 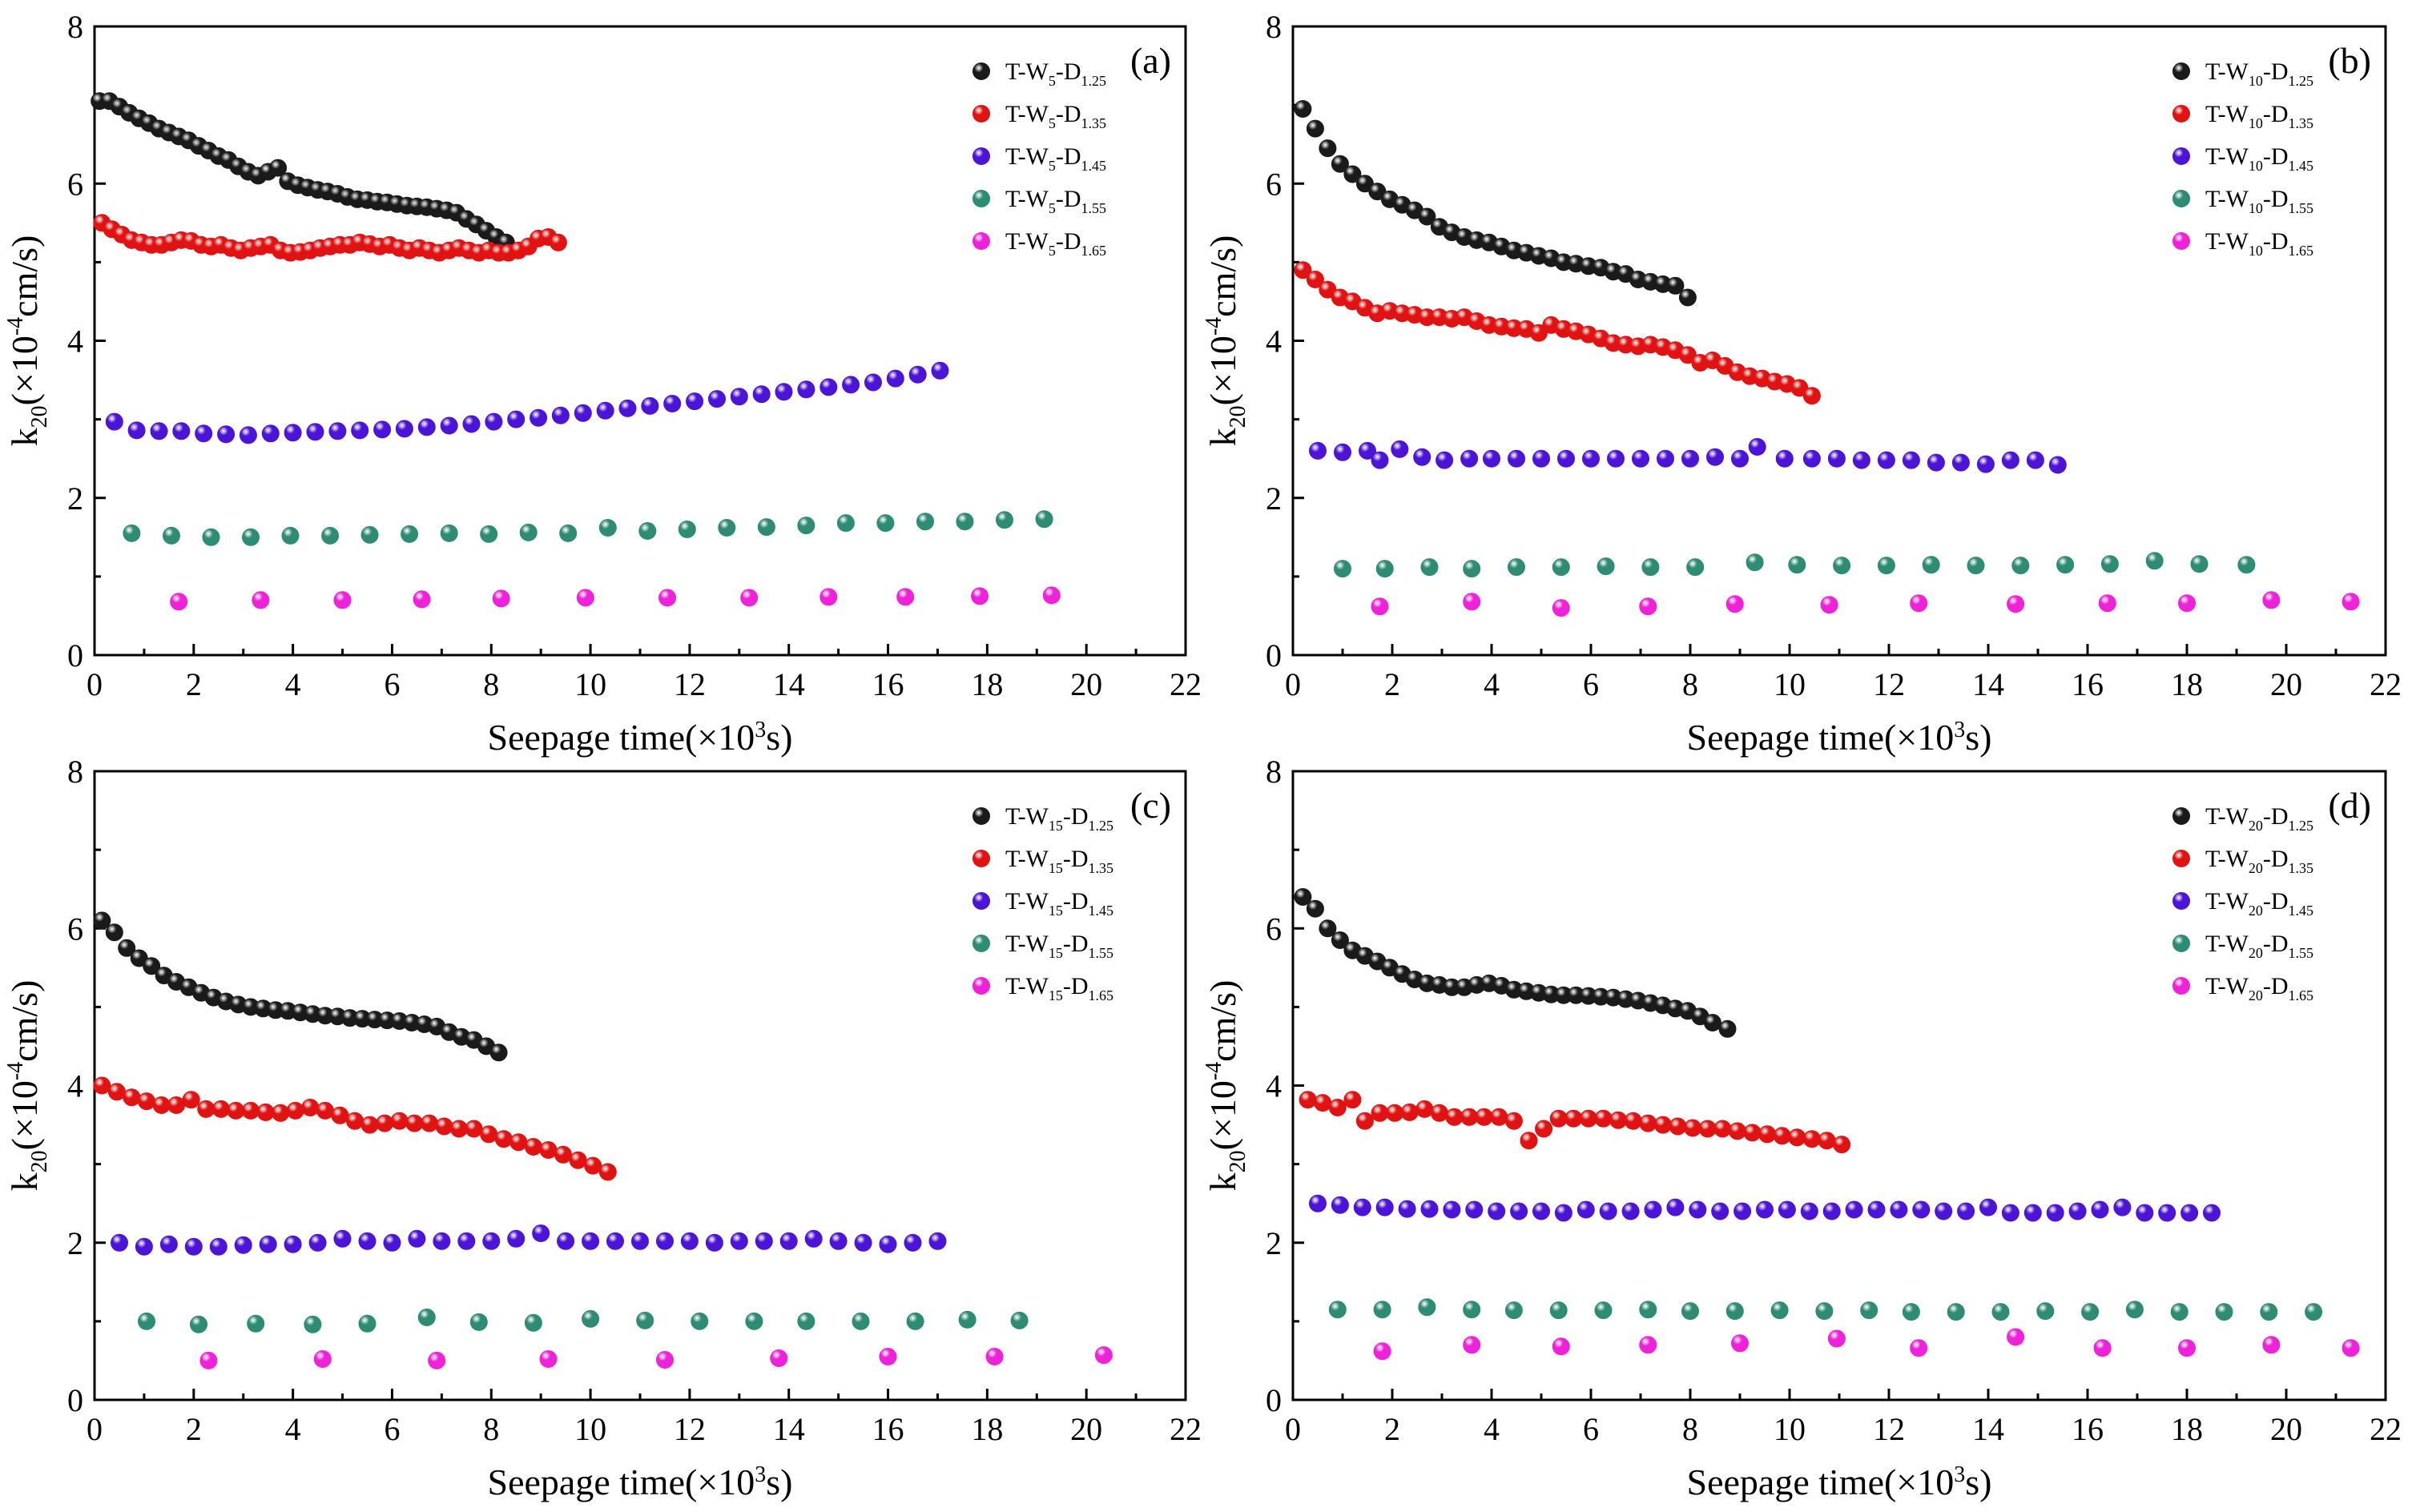 What do you see at coordinates (27, 341) in the screenshot?
I see `y-axis-title: k20(×10-4cm/s)` at bounding box center [27, 341].